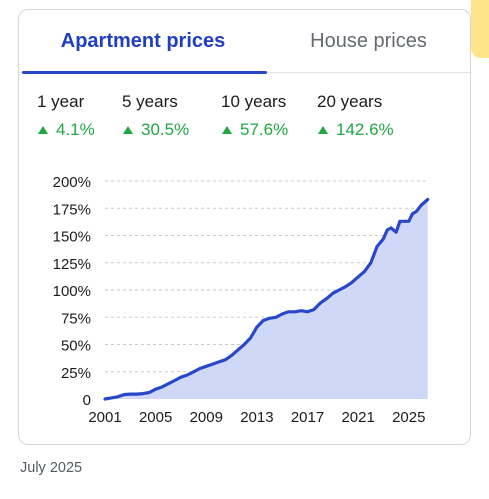 The height and width of the screenshot is (499, 489). Describe the element at coordinates (307, 417) in the screenshot. I see `x-tick-label: 2017` at that location.